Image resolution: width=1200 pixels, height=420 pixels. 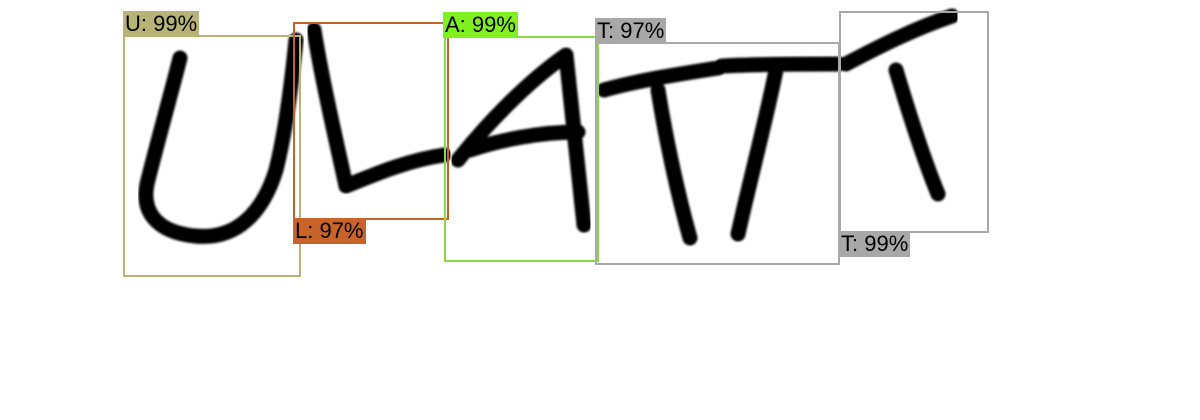 I want to click on handwritten-letter-t-second, so click(x=780, y=149).